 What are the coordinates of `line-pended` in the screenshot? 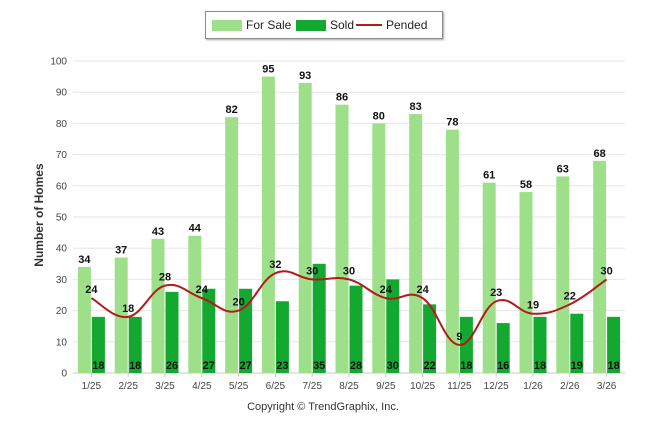 It's located at (349, 308).